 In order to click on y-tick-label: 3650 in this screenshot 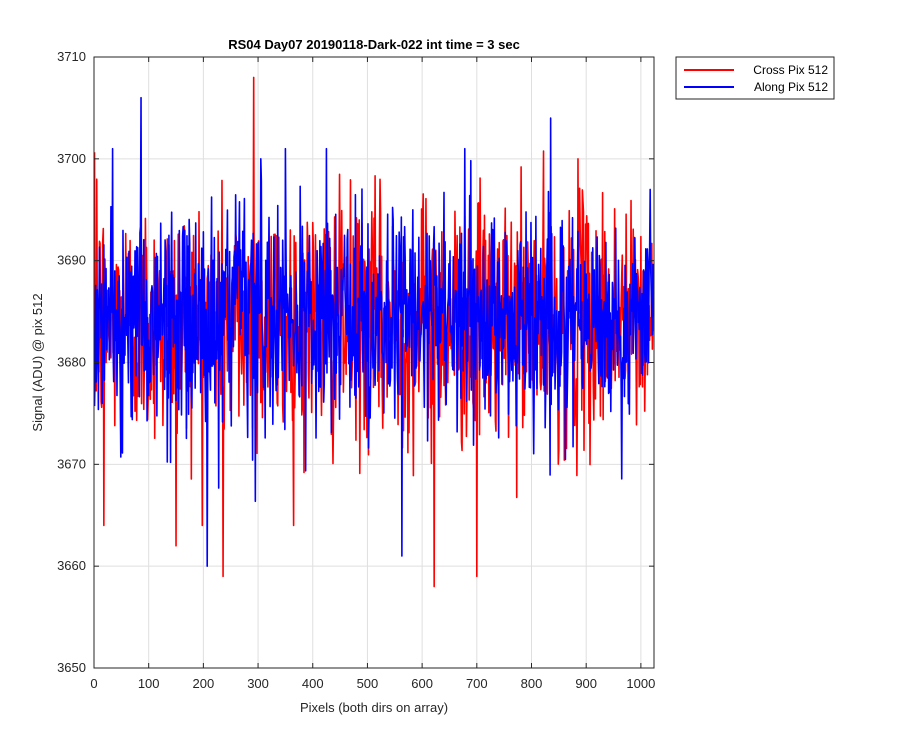, I will do `click(71, 667)`.